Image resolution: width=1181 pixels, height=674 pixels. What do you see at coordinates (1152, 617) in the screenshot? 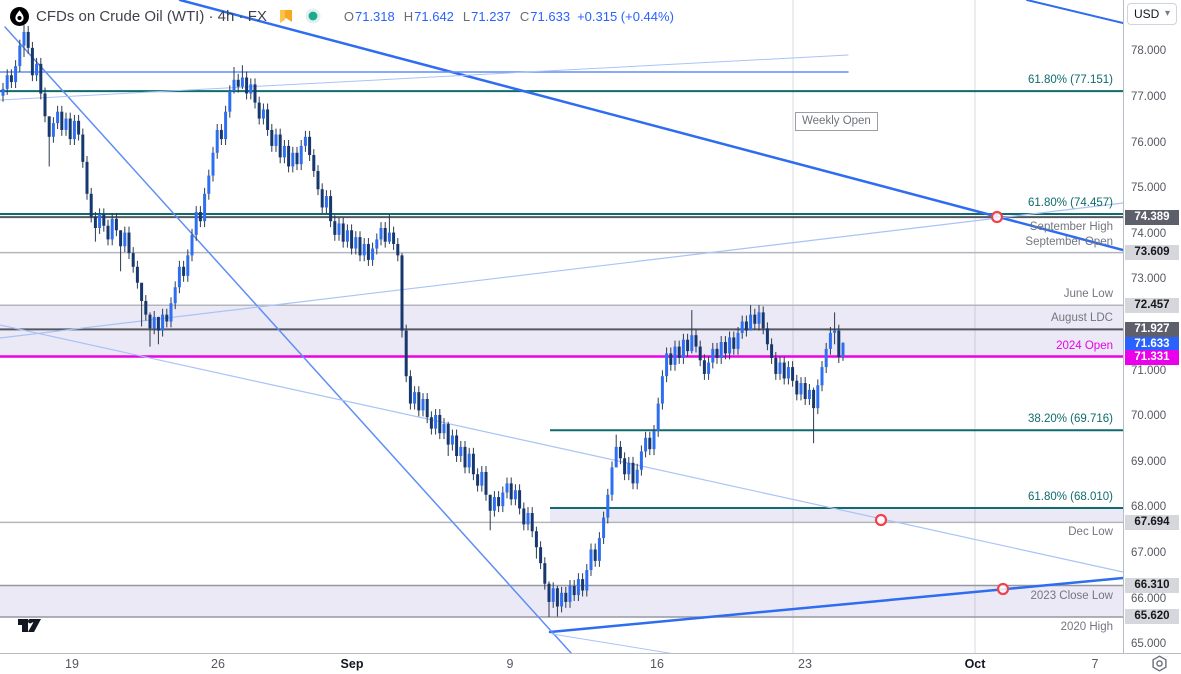
I see `price-badge-light: 65.620` at bounding box center [1152, 617].